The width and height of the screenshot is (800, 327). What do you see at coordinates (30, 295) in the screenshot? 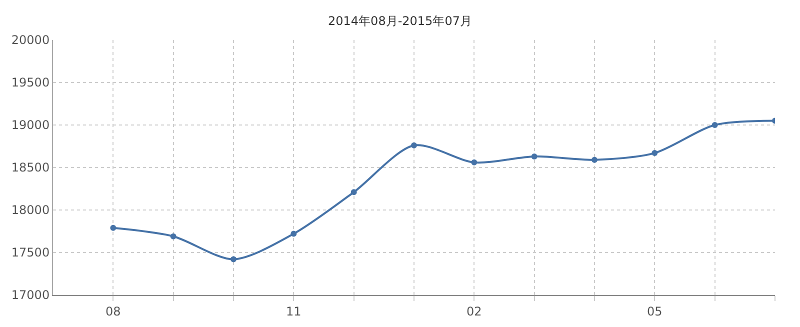
I see `y-tick-label: 17000` at bounding box center [30, 295].